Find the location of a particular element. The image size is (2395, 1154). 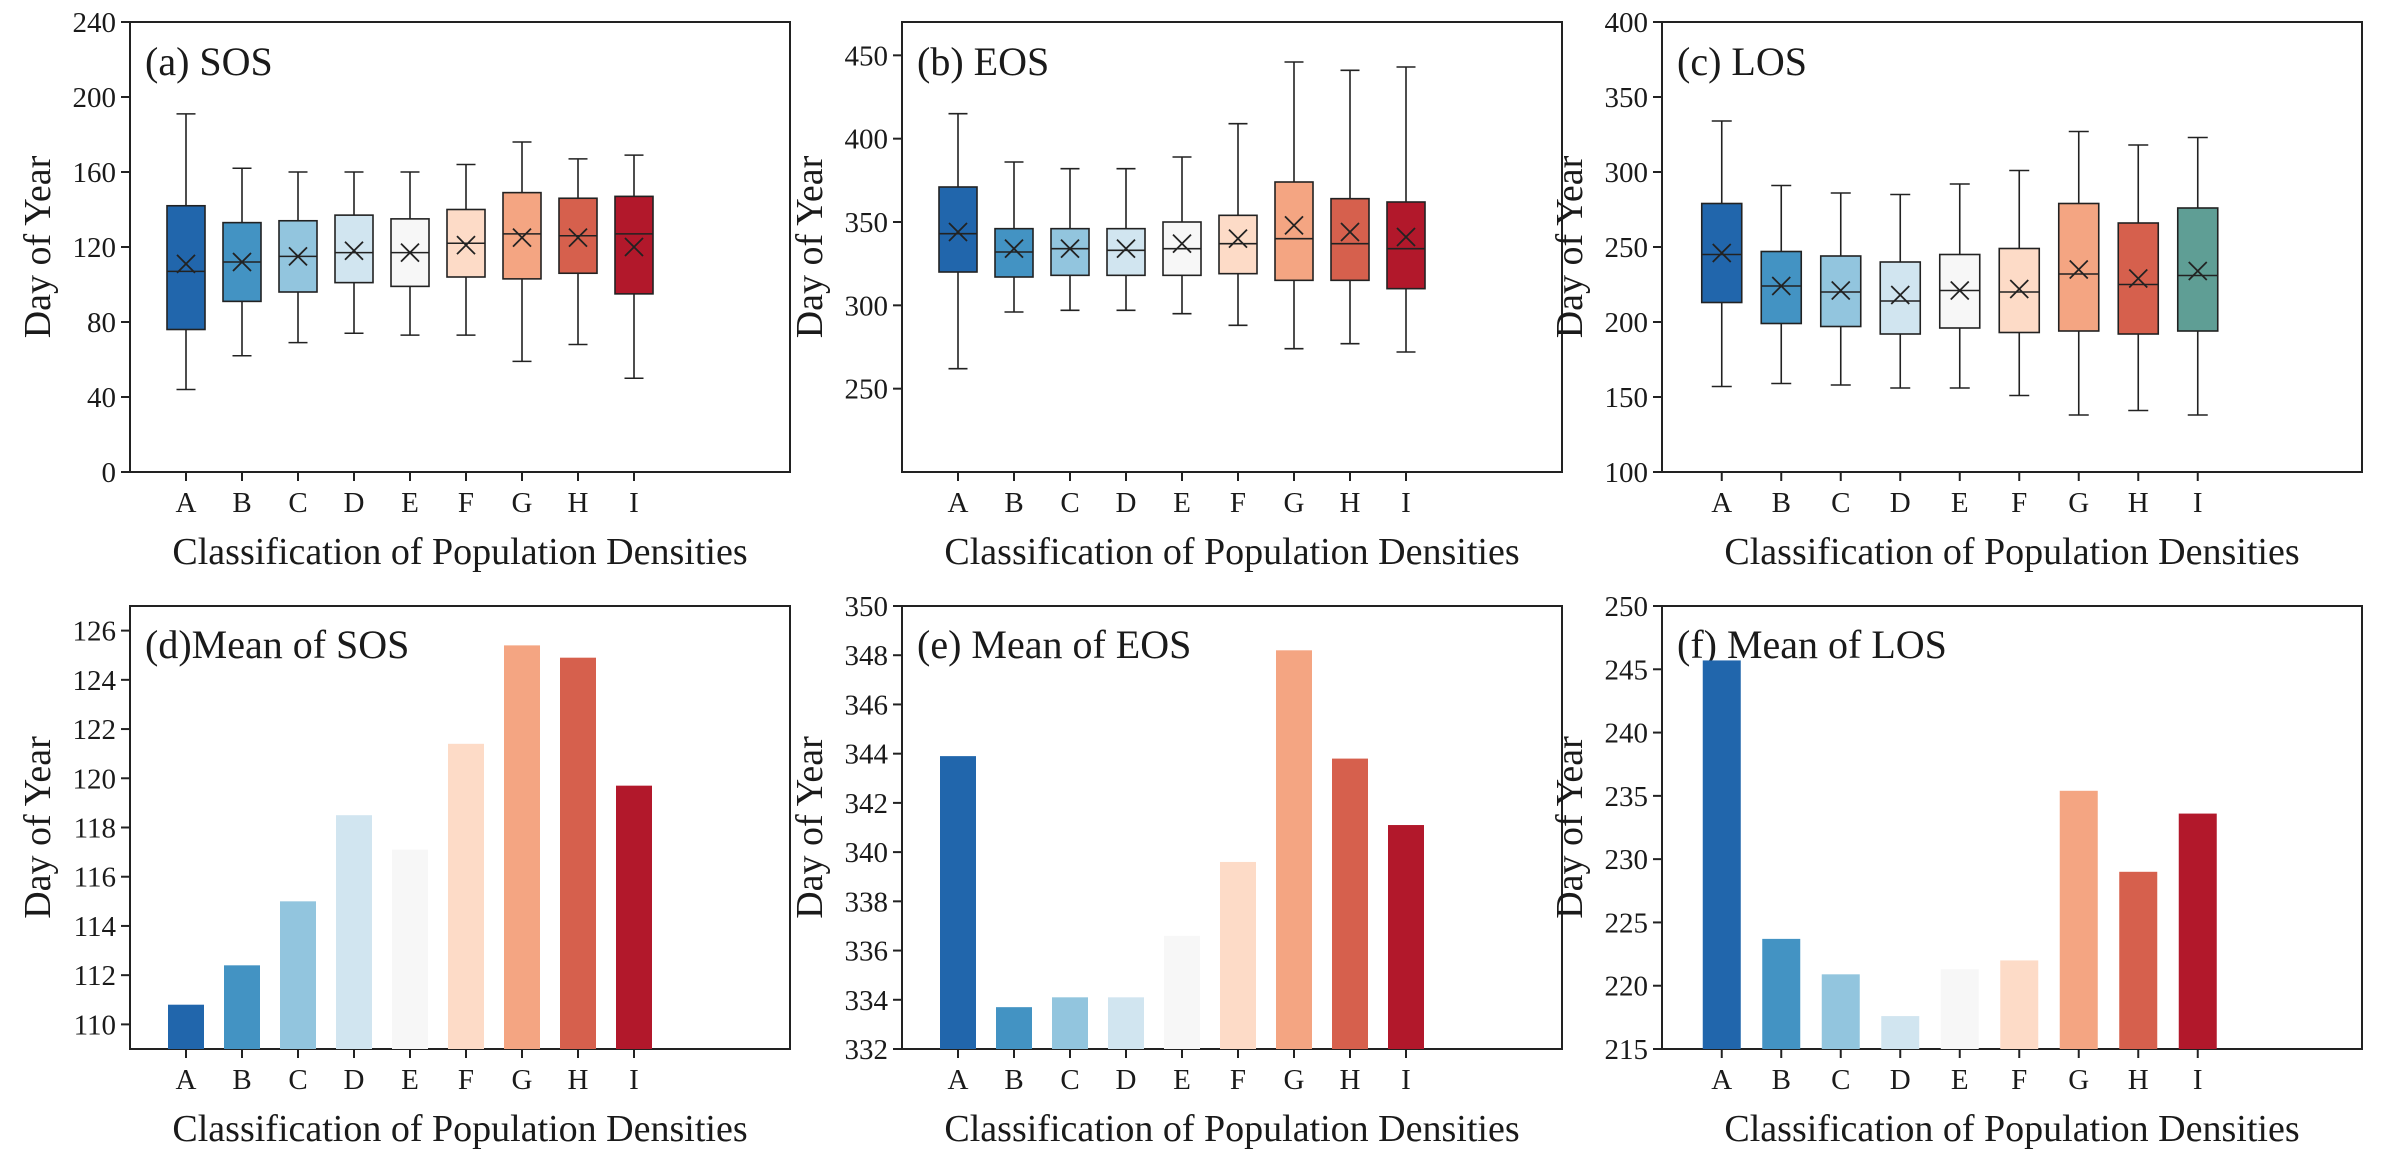

y-tick-label: 112 is located at coordinates (95, 976).